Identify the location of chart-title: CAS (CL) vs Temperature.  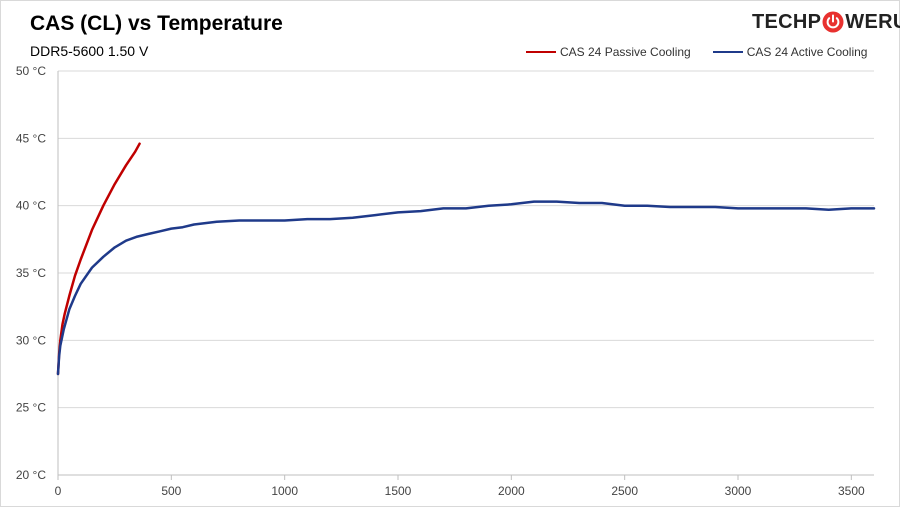
(156, 23).